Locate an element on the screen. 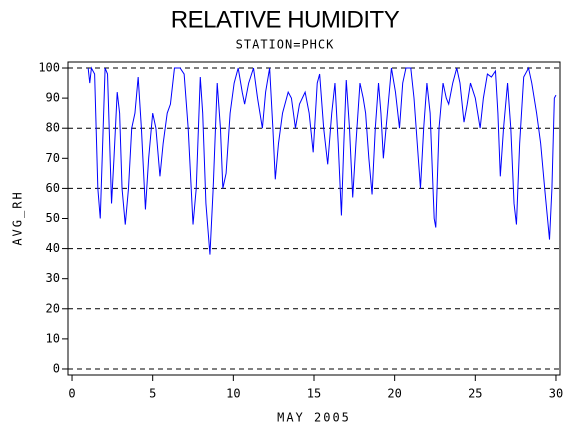  chart-subtitle: STATION=PHCK is located at coordinates (285, 45).